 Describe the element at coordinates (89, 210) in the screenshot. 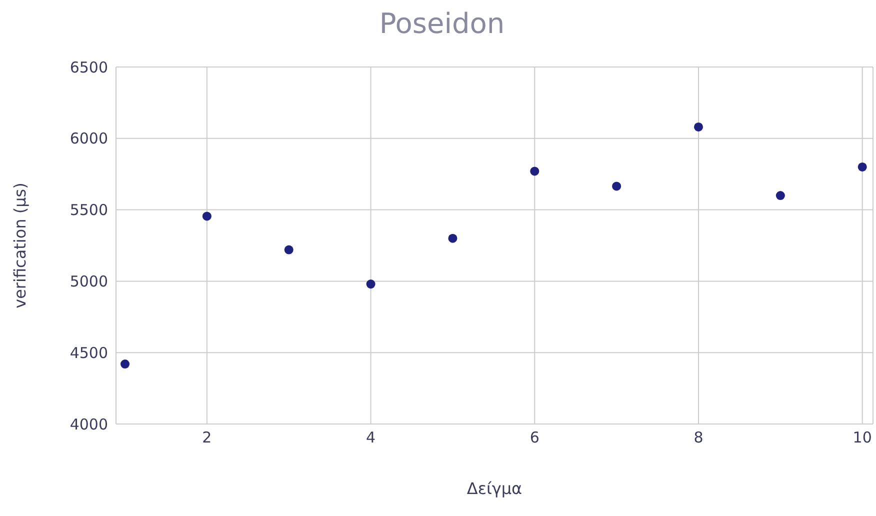

I see `y-tick-label: 5500` at that location.